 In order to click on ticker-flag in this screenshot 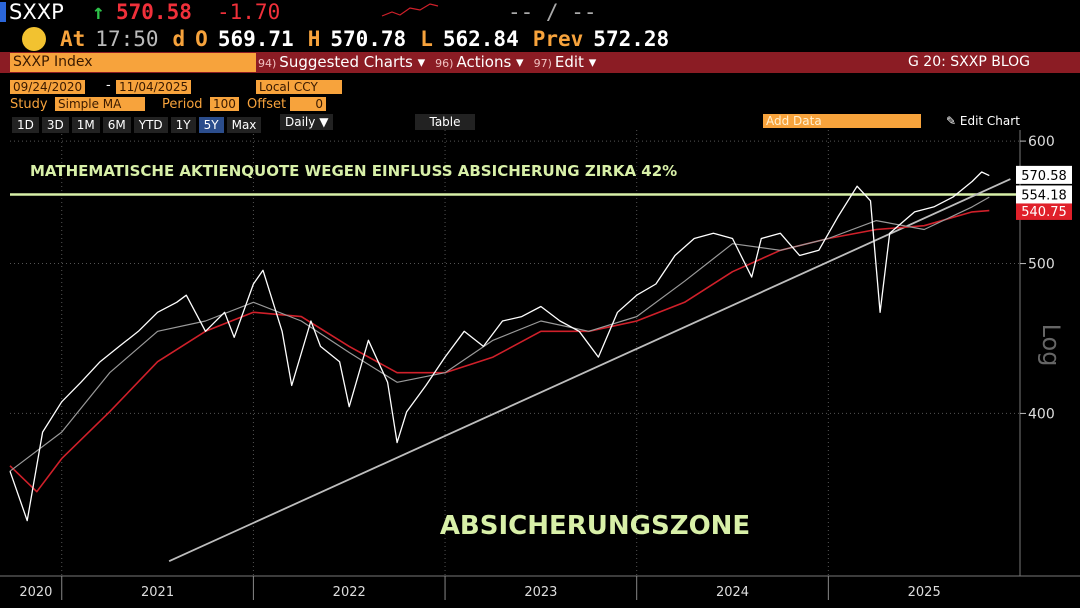, I will do `click(3, 12)`.